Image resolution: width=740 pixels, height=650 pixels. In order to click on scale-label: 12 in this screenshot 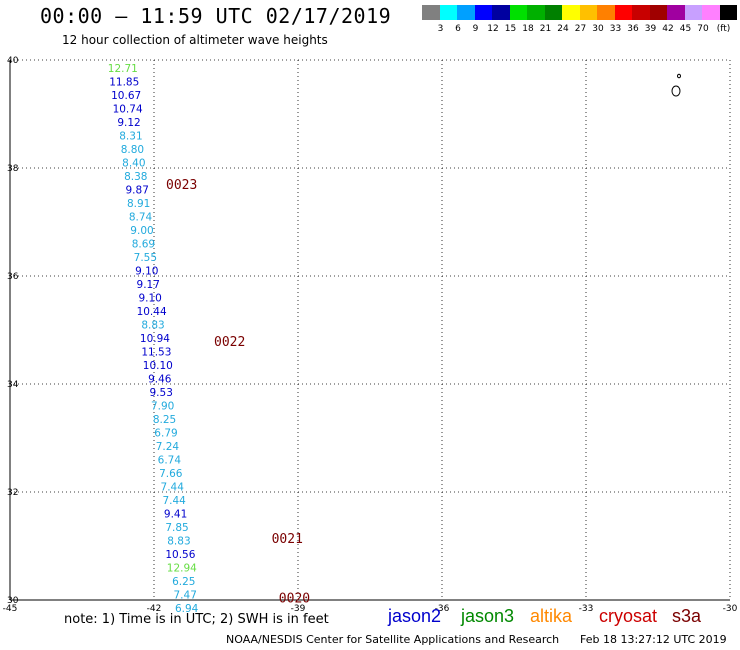, I will do `click(493, 29)`.